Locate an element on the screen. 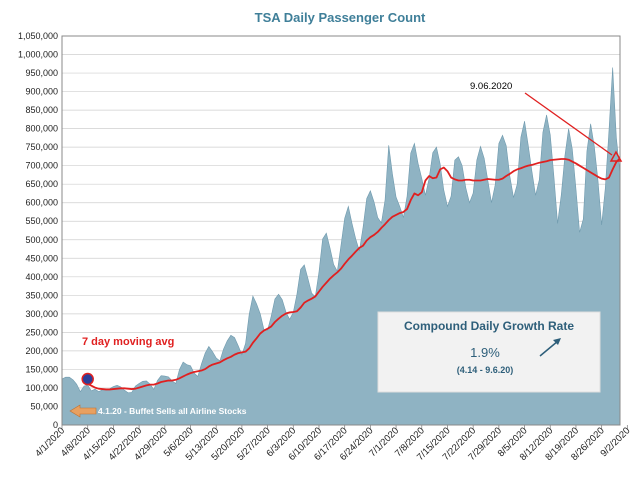  peak-date-label: 9.06.2020 is located at coordinates (491, 86).